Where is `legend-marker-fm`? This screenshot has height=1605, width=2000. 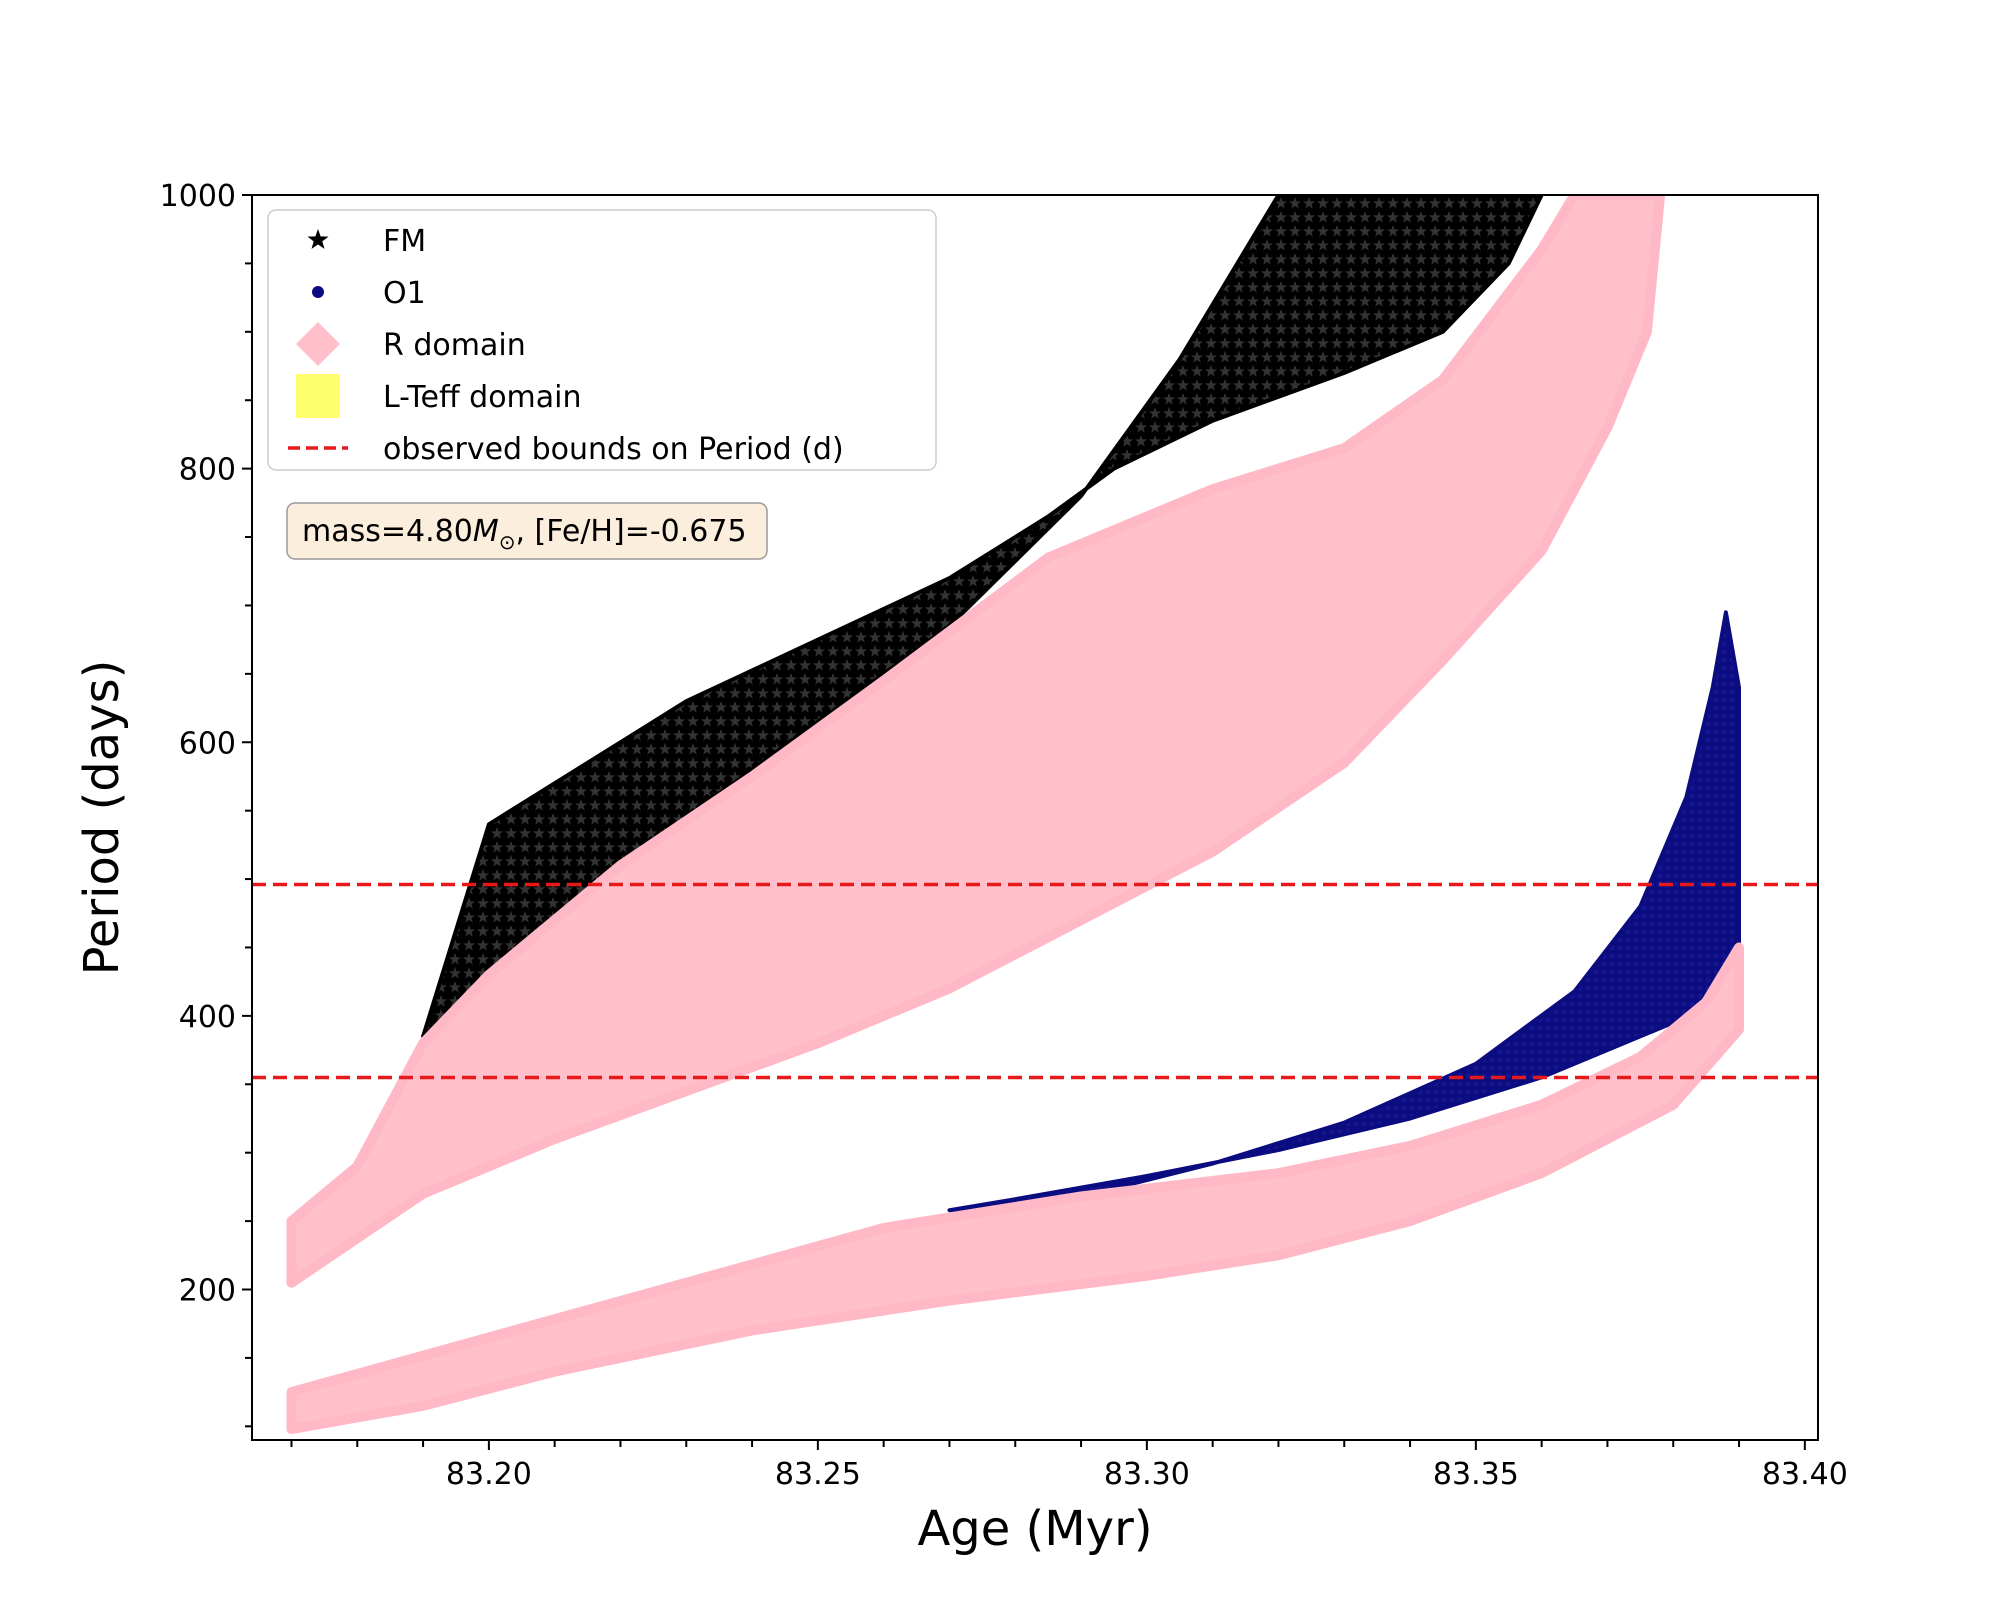
legend-marker-fm is located at coordinates (318, 239).